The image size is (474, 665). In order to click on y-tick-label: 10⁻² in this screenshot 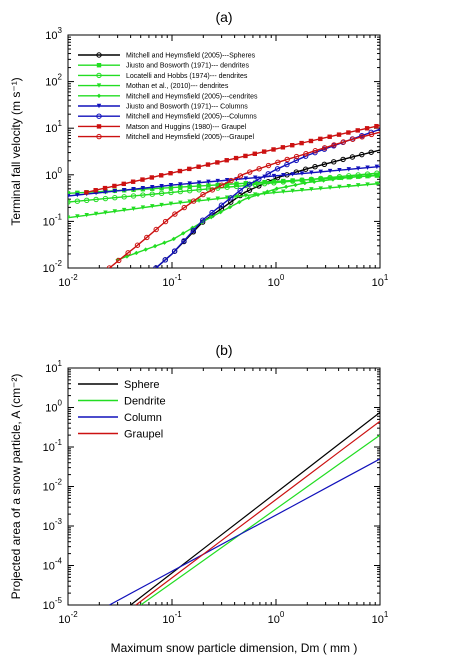, I will do `click(53, 267)`.